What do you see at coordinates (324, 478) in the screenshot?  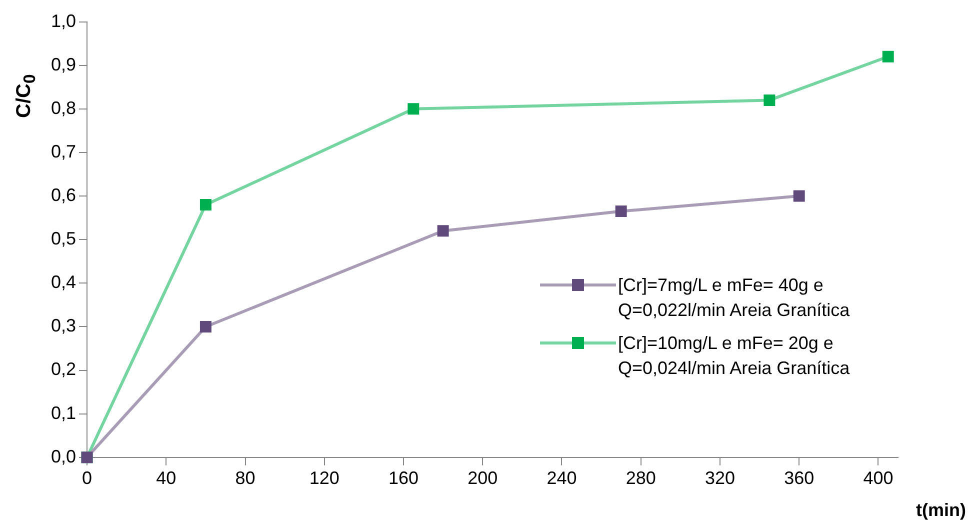 I see `x-tick-label: 120` at bounding box center [324, 478].